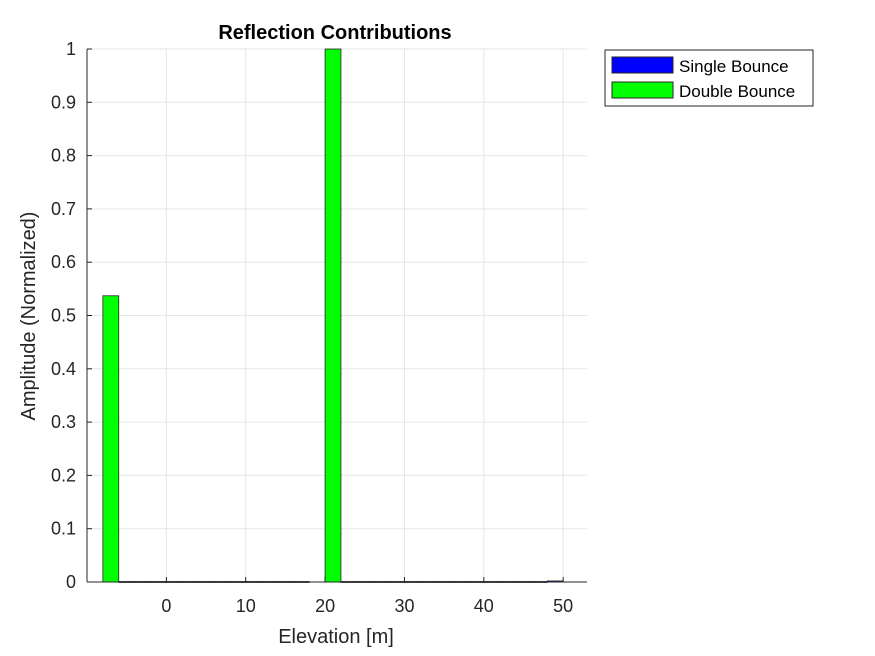  Describe the element at coordinates (404, 606) in the screenshot. I see `x-tick-label: 30` at that location.